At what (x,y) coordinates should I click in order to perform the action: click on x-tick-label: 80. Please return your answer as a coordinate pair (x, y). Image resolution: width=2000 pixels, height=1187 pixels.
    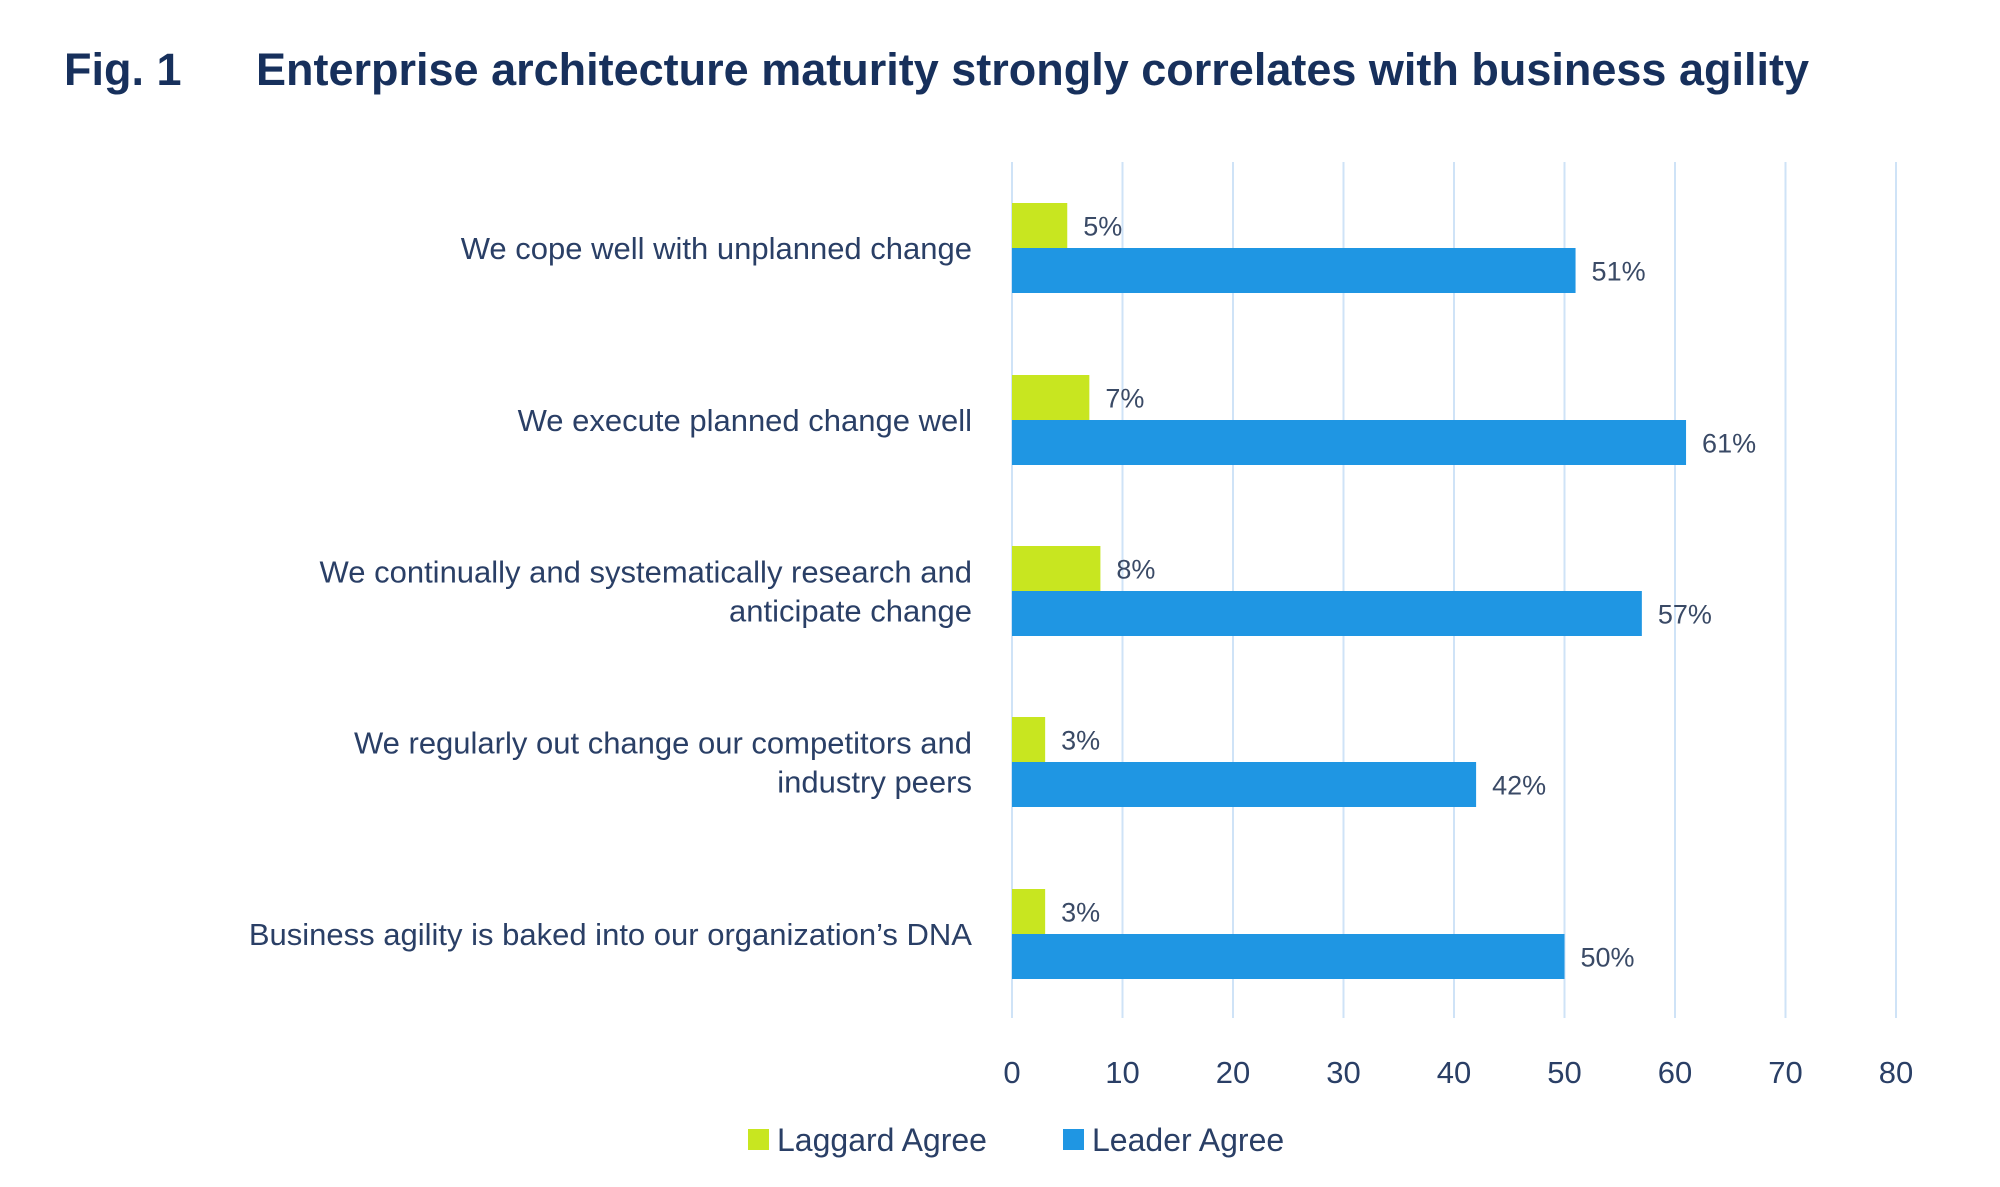
    Looking at the image, I should click on (1896, 1072).